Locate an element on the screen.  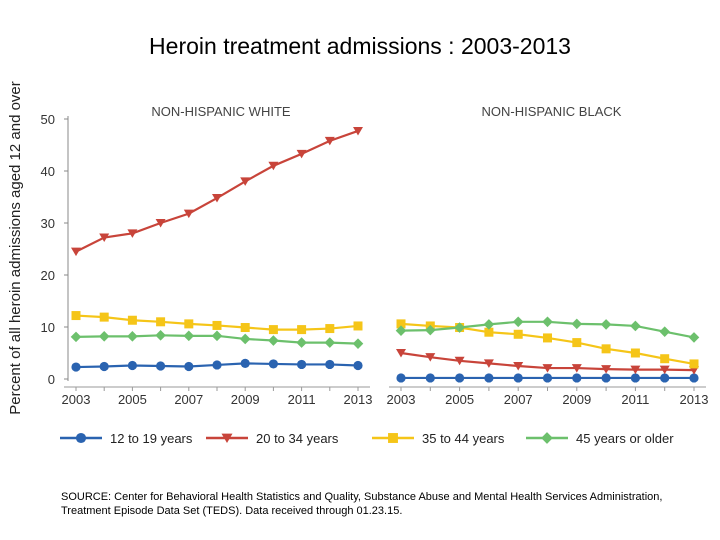
data-point-white-3-2006 is located at coordinates (160, 335).